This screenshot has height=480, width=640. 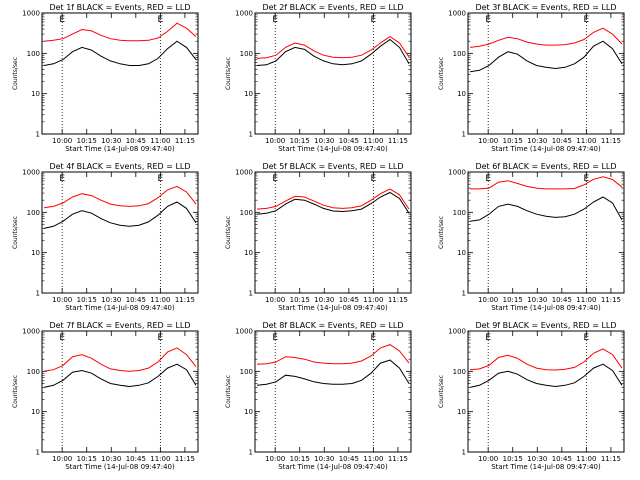 I want to click on panel-title: Det 6f BLACK = Events, RED = LLD, so click(x=545, y=166).